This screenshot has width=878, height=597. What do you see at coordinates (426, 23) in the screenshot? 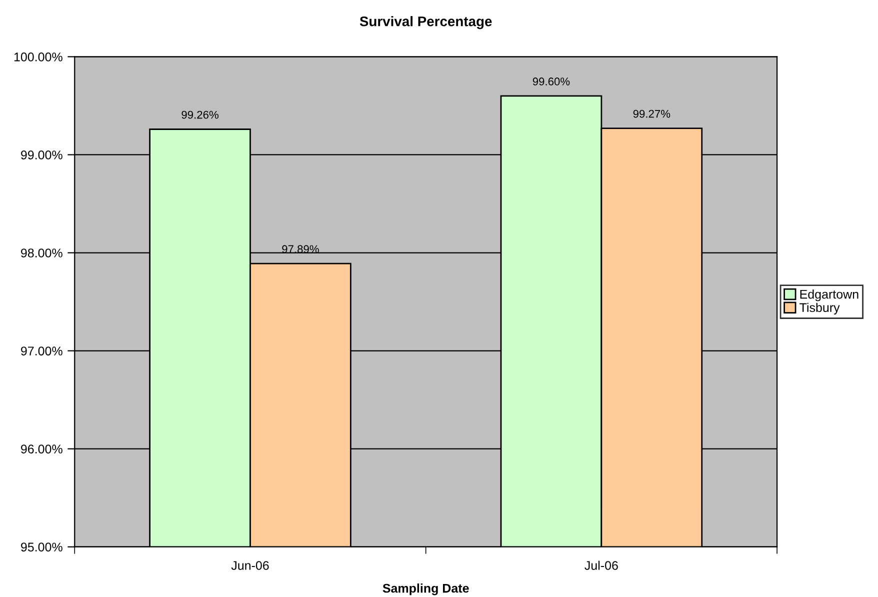
I see `chart-title: Survival Percentage` at bounding box center [426, 23].